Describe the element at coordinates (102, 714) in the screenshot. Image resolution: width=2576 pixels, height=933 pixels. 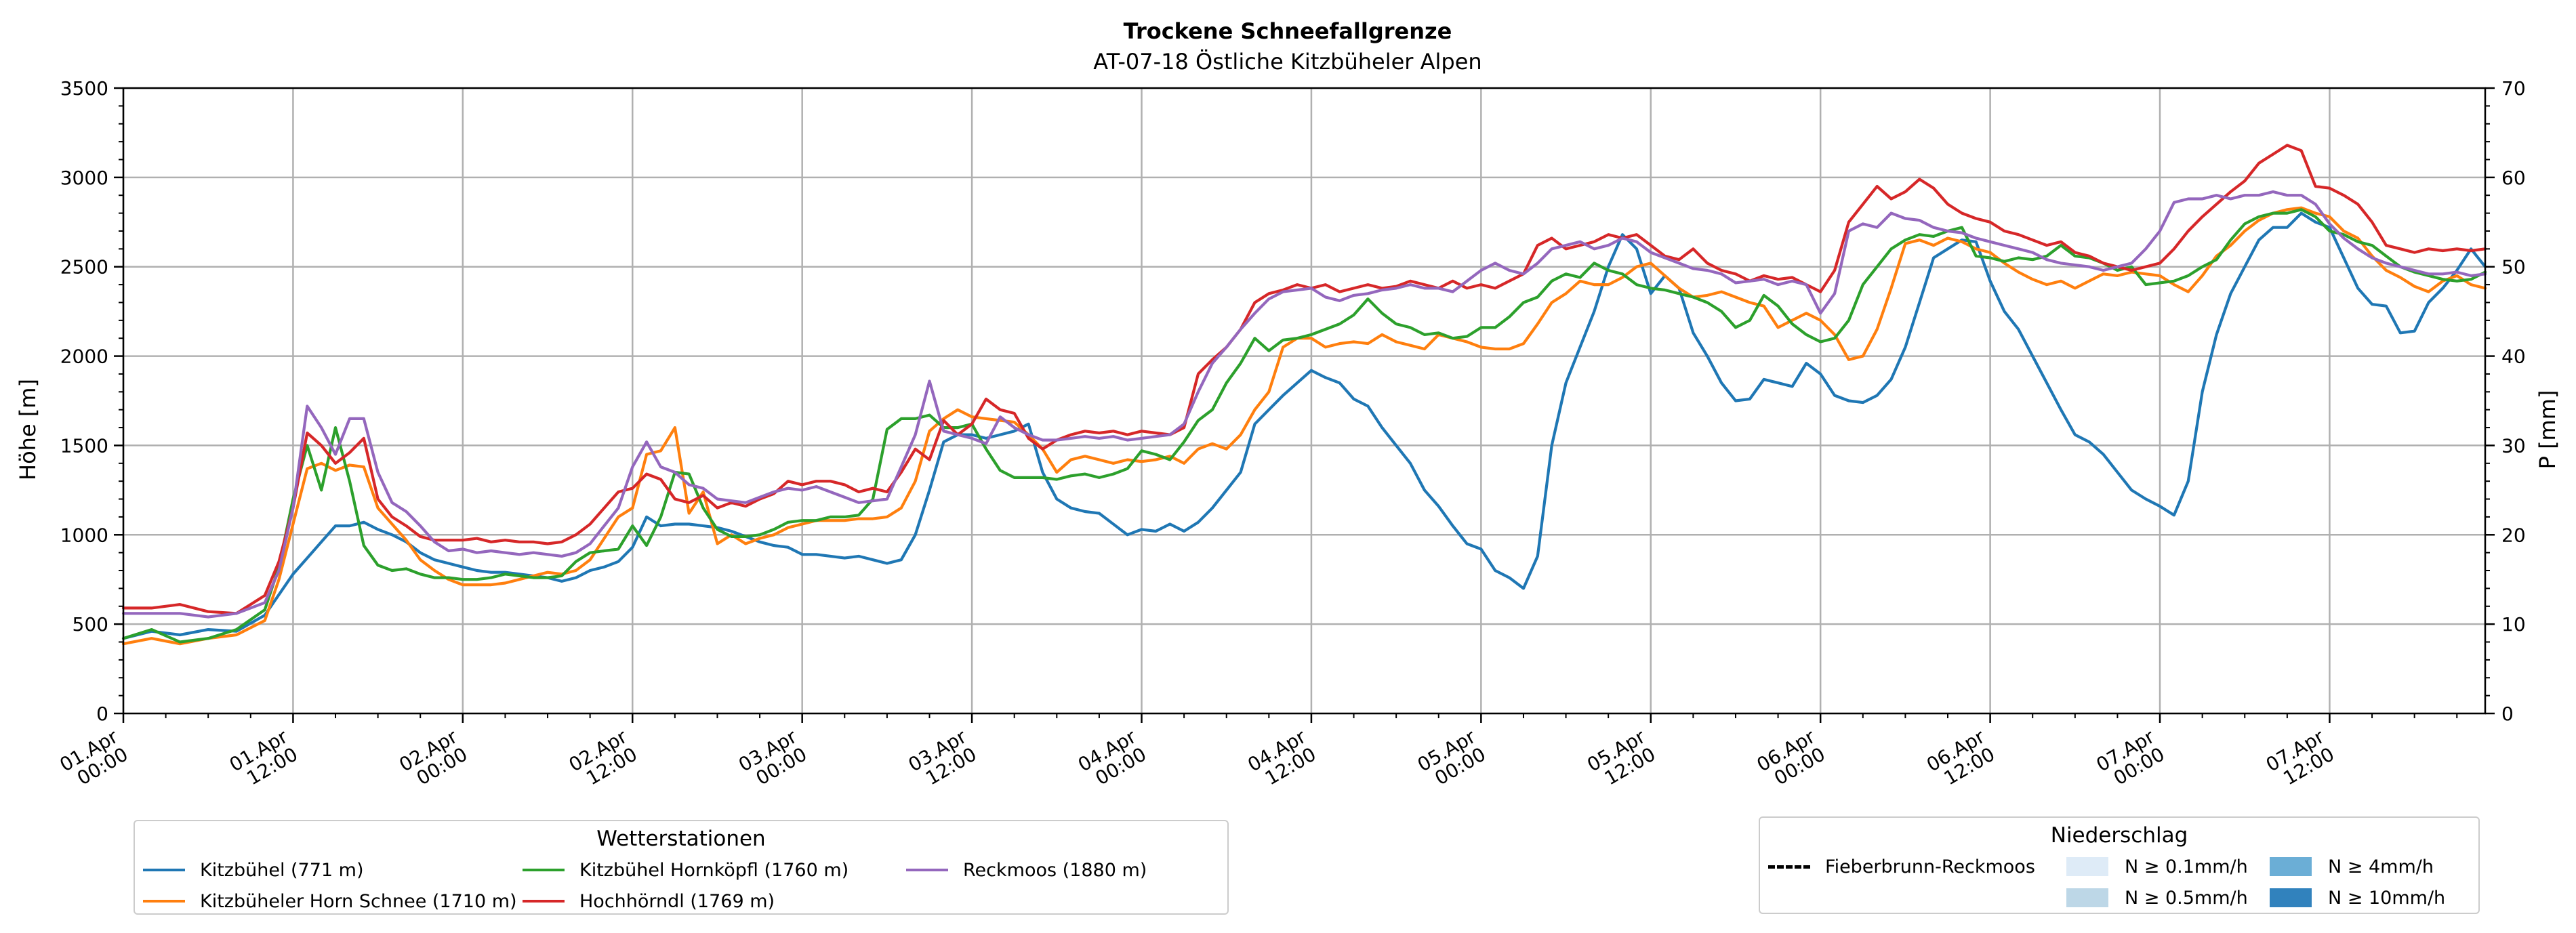
I see `y-tick-label: 0` at that location.